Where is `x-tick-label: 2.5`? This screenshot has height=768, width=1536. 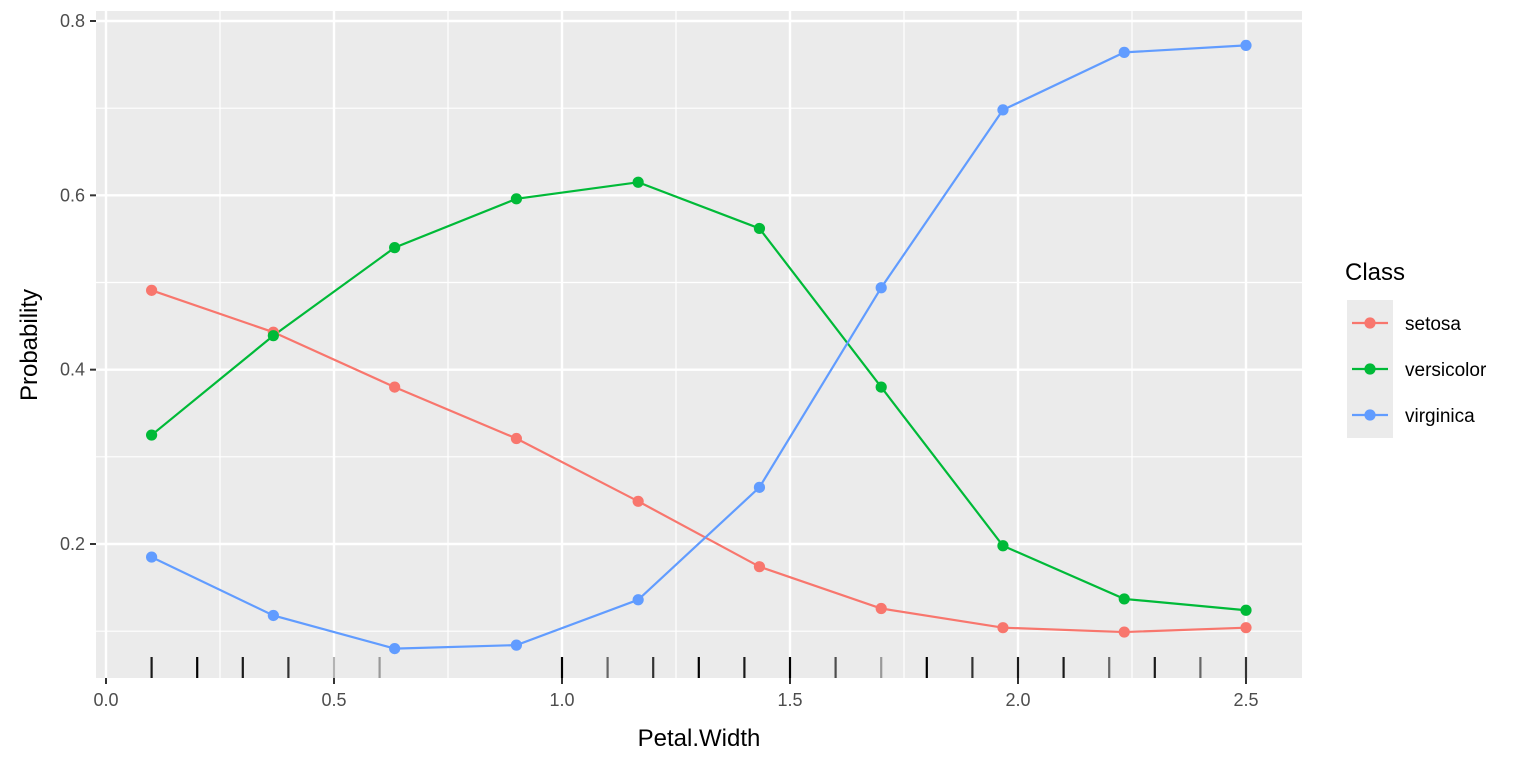 x-tick-label: 2.5 is located at coordinates (1245, 700).